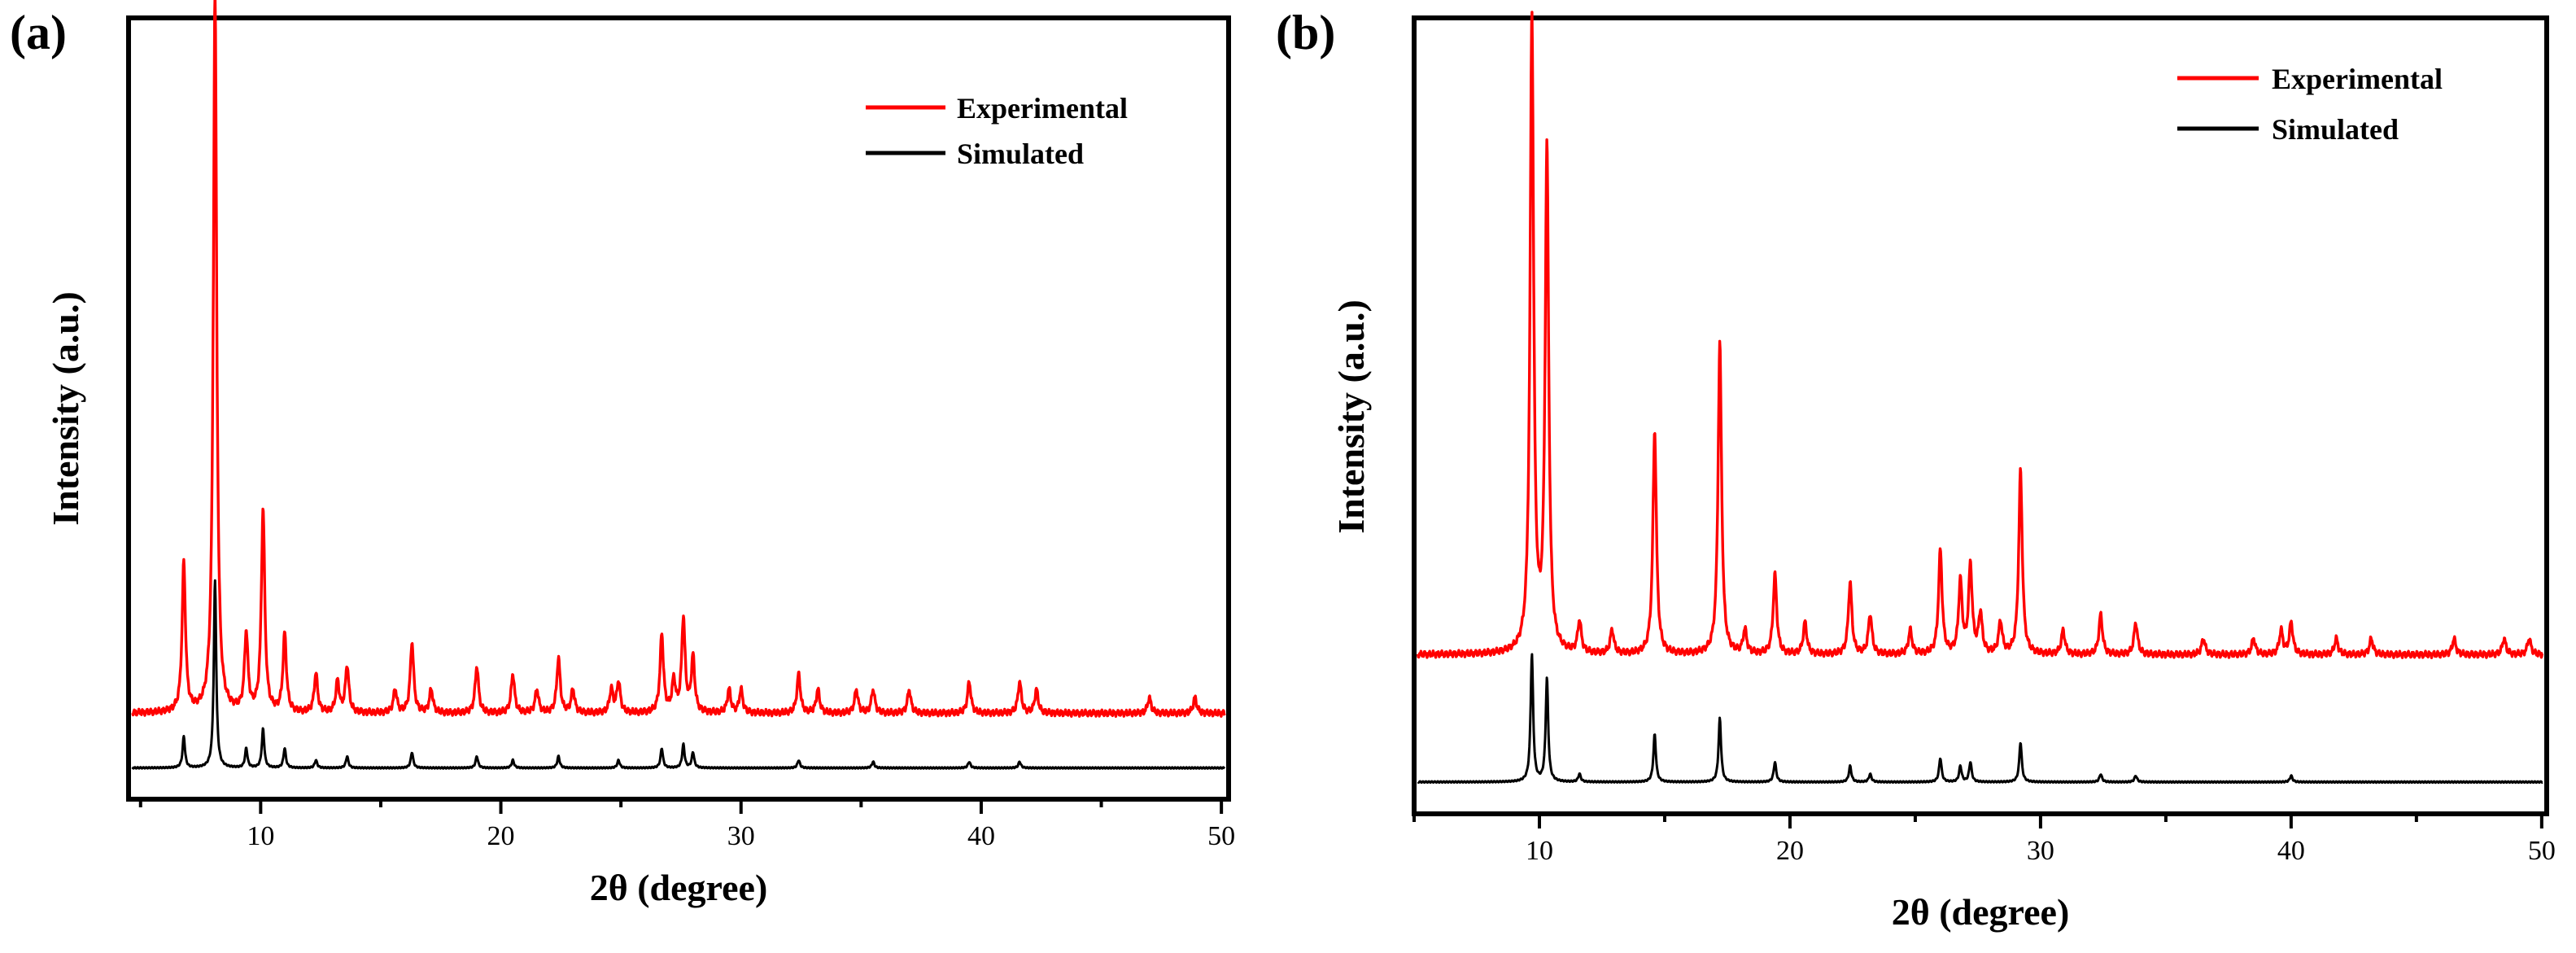 The width and height of the screenshot is (2576, 953). I want to click on panel-b-x-ticks: 10 20 30 40 50, so click(1984, 840).